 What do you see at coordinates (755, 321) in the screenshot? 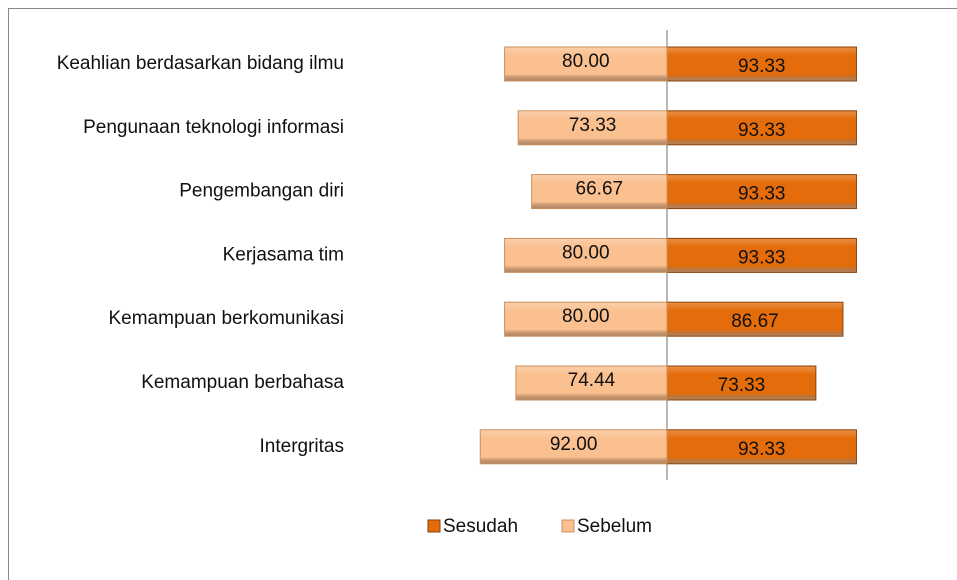
I see `data-label: 86.67` at bounding box center [755, 321].